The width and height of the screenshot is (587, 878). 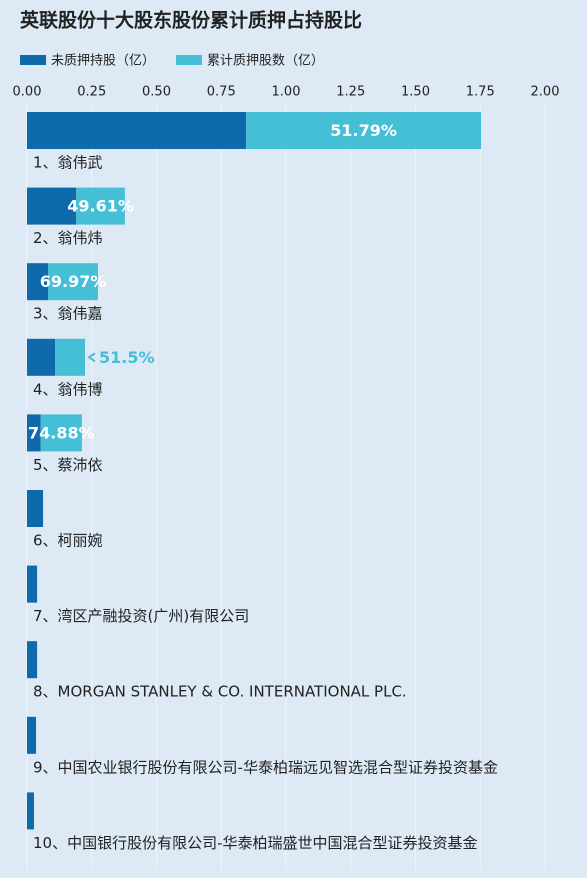 I want to click on category-label: 7、湾区产融投资(广州)有限公司, so click(x=141, y=616).